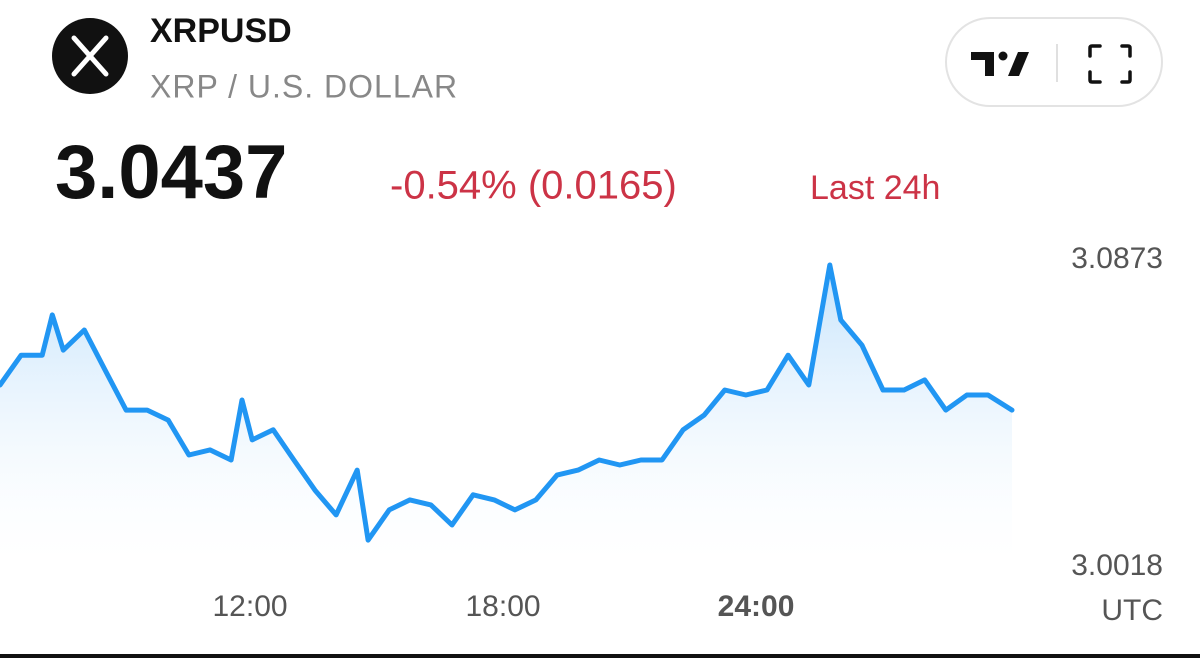  What do you see at coordinates (503, 606) in the screenshot?
I see `x-tick-label: 18:00` at bounding box center [503, 606].